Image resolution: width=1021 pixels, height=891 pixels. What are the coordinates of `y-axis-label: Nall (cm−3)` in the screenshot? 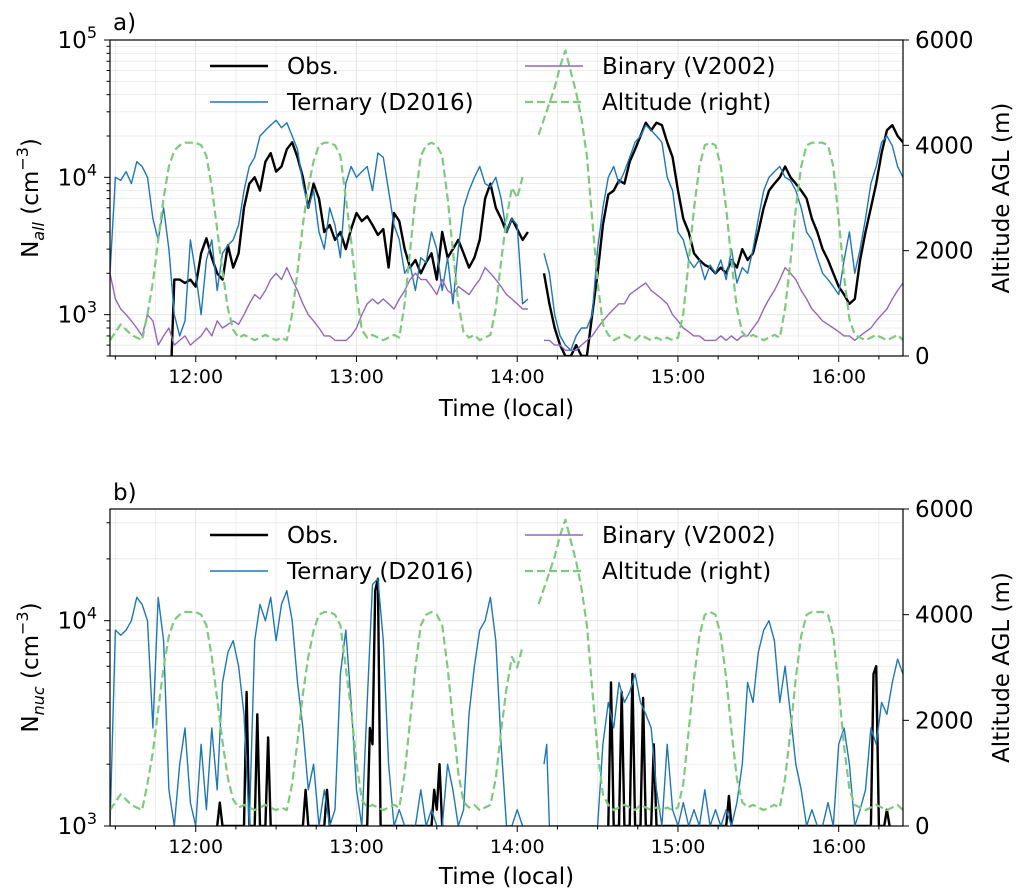 It's located at (30, 198).